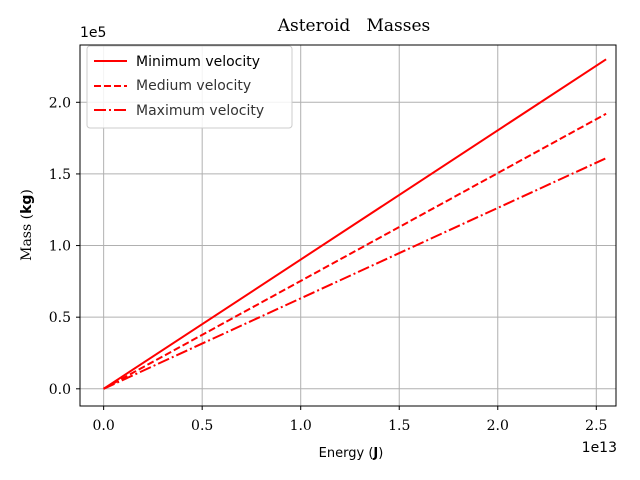 The image size is (640, 480). I want to click on x-label-prefix: Energy (, so click(346, 453).